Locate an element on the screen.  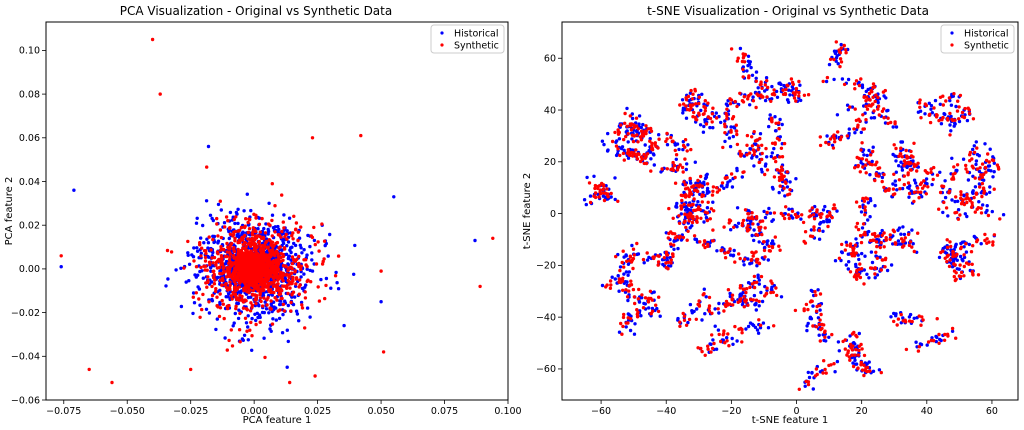
pca-y-tick-label: 0.02 is located at coordinates (29, 226).